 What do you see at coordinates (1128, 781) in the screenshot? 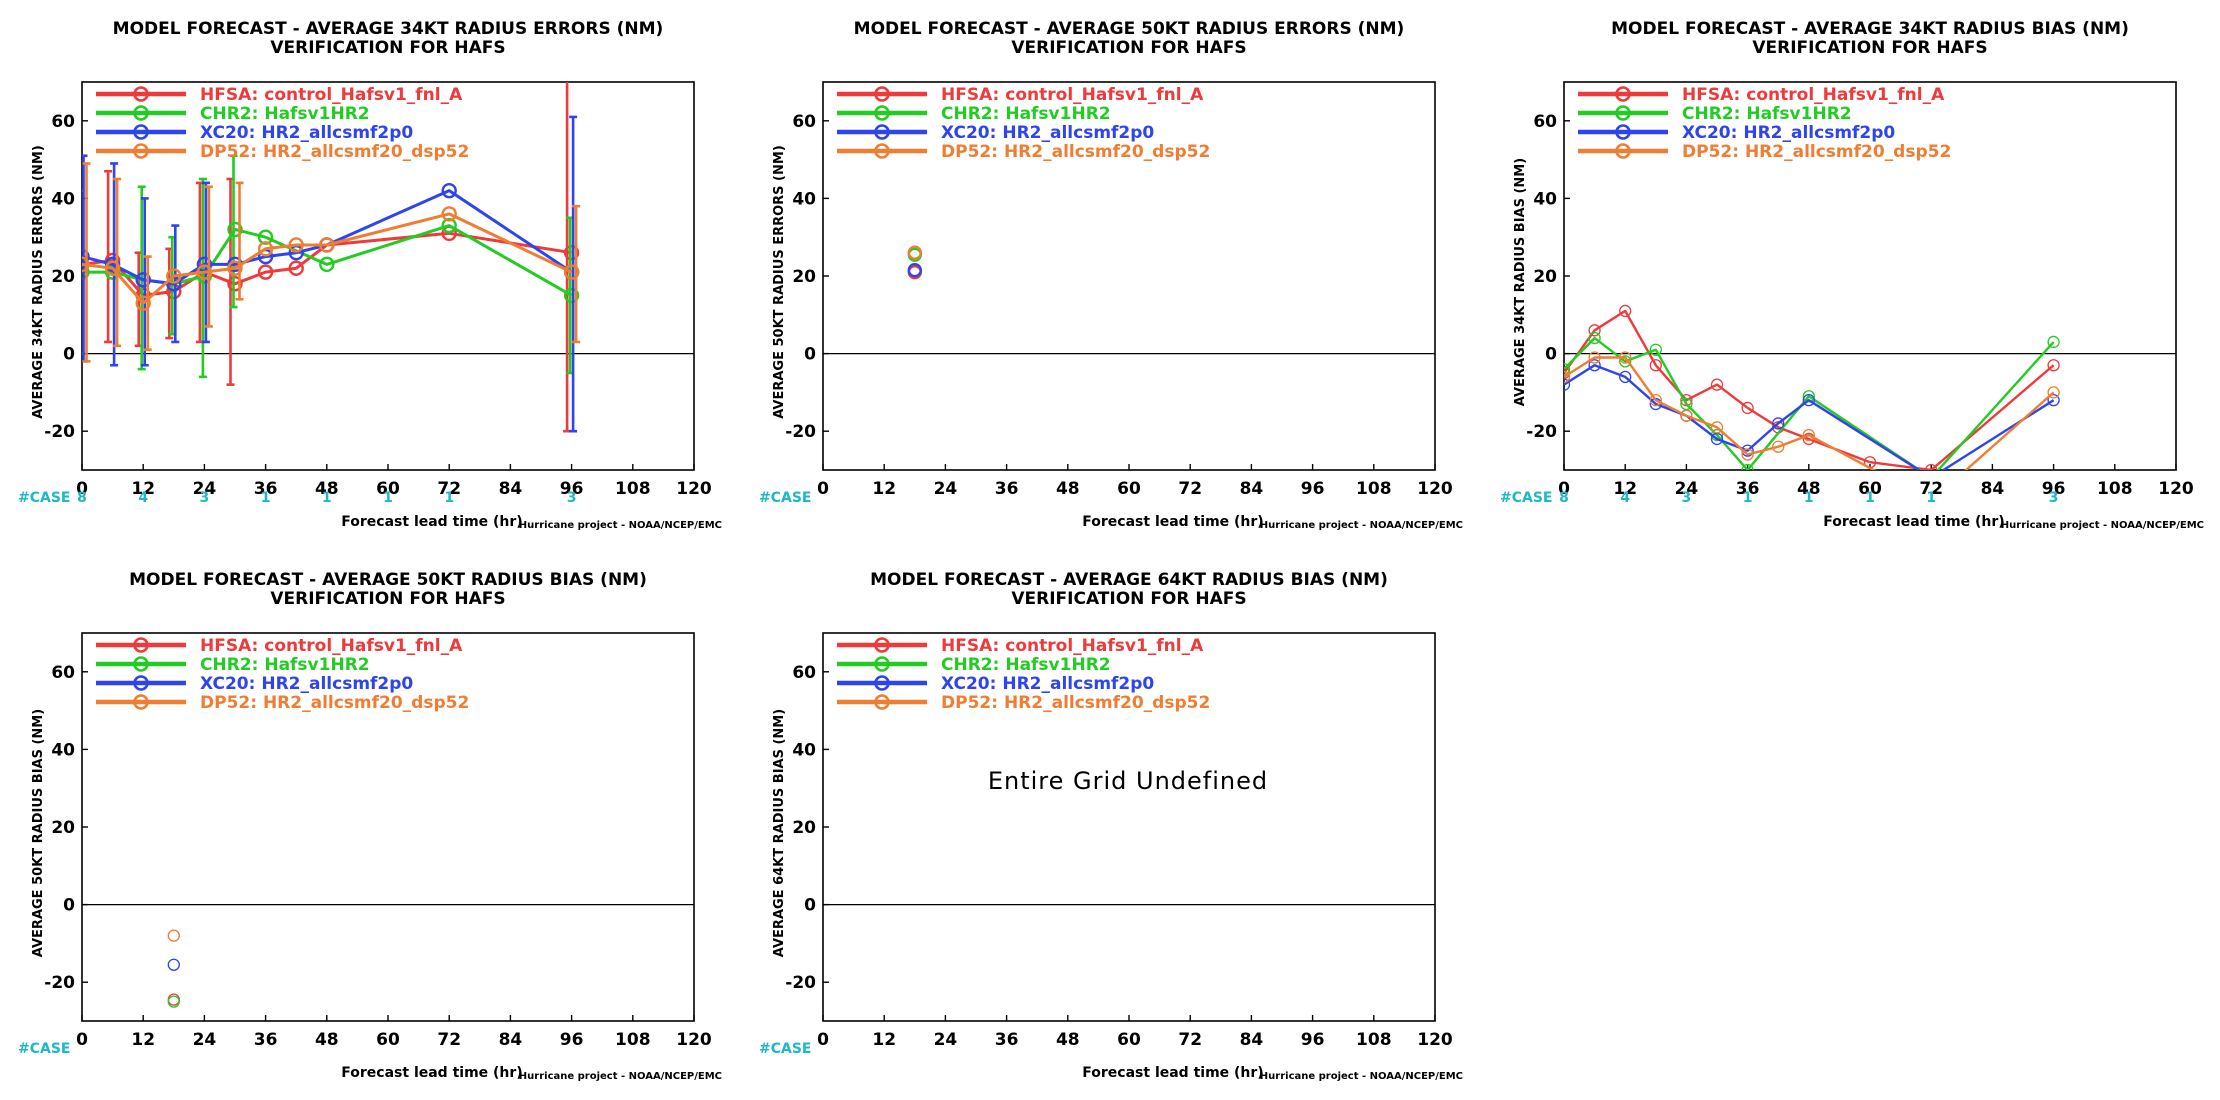
I see `undefined-grid-note: Entire Grid Undefined` at bounding box center [1128, 781].